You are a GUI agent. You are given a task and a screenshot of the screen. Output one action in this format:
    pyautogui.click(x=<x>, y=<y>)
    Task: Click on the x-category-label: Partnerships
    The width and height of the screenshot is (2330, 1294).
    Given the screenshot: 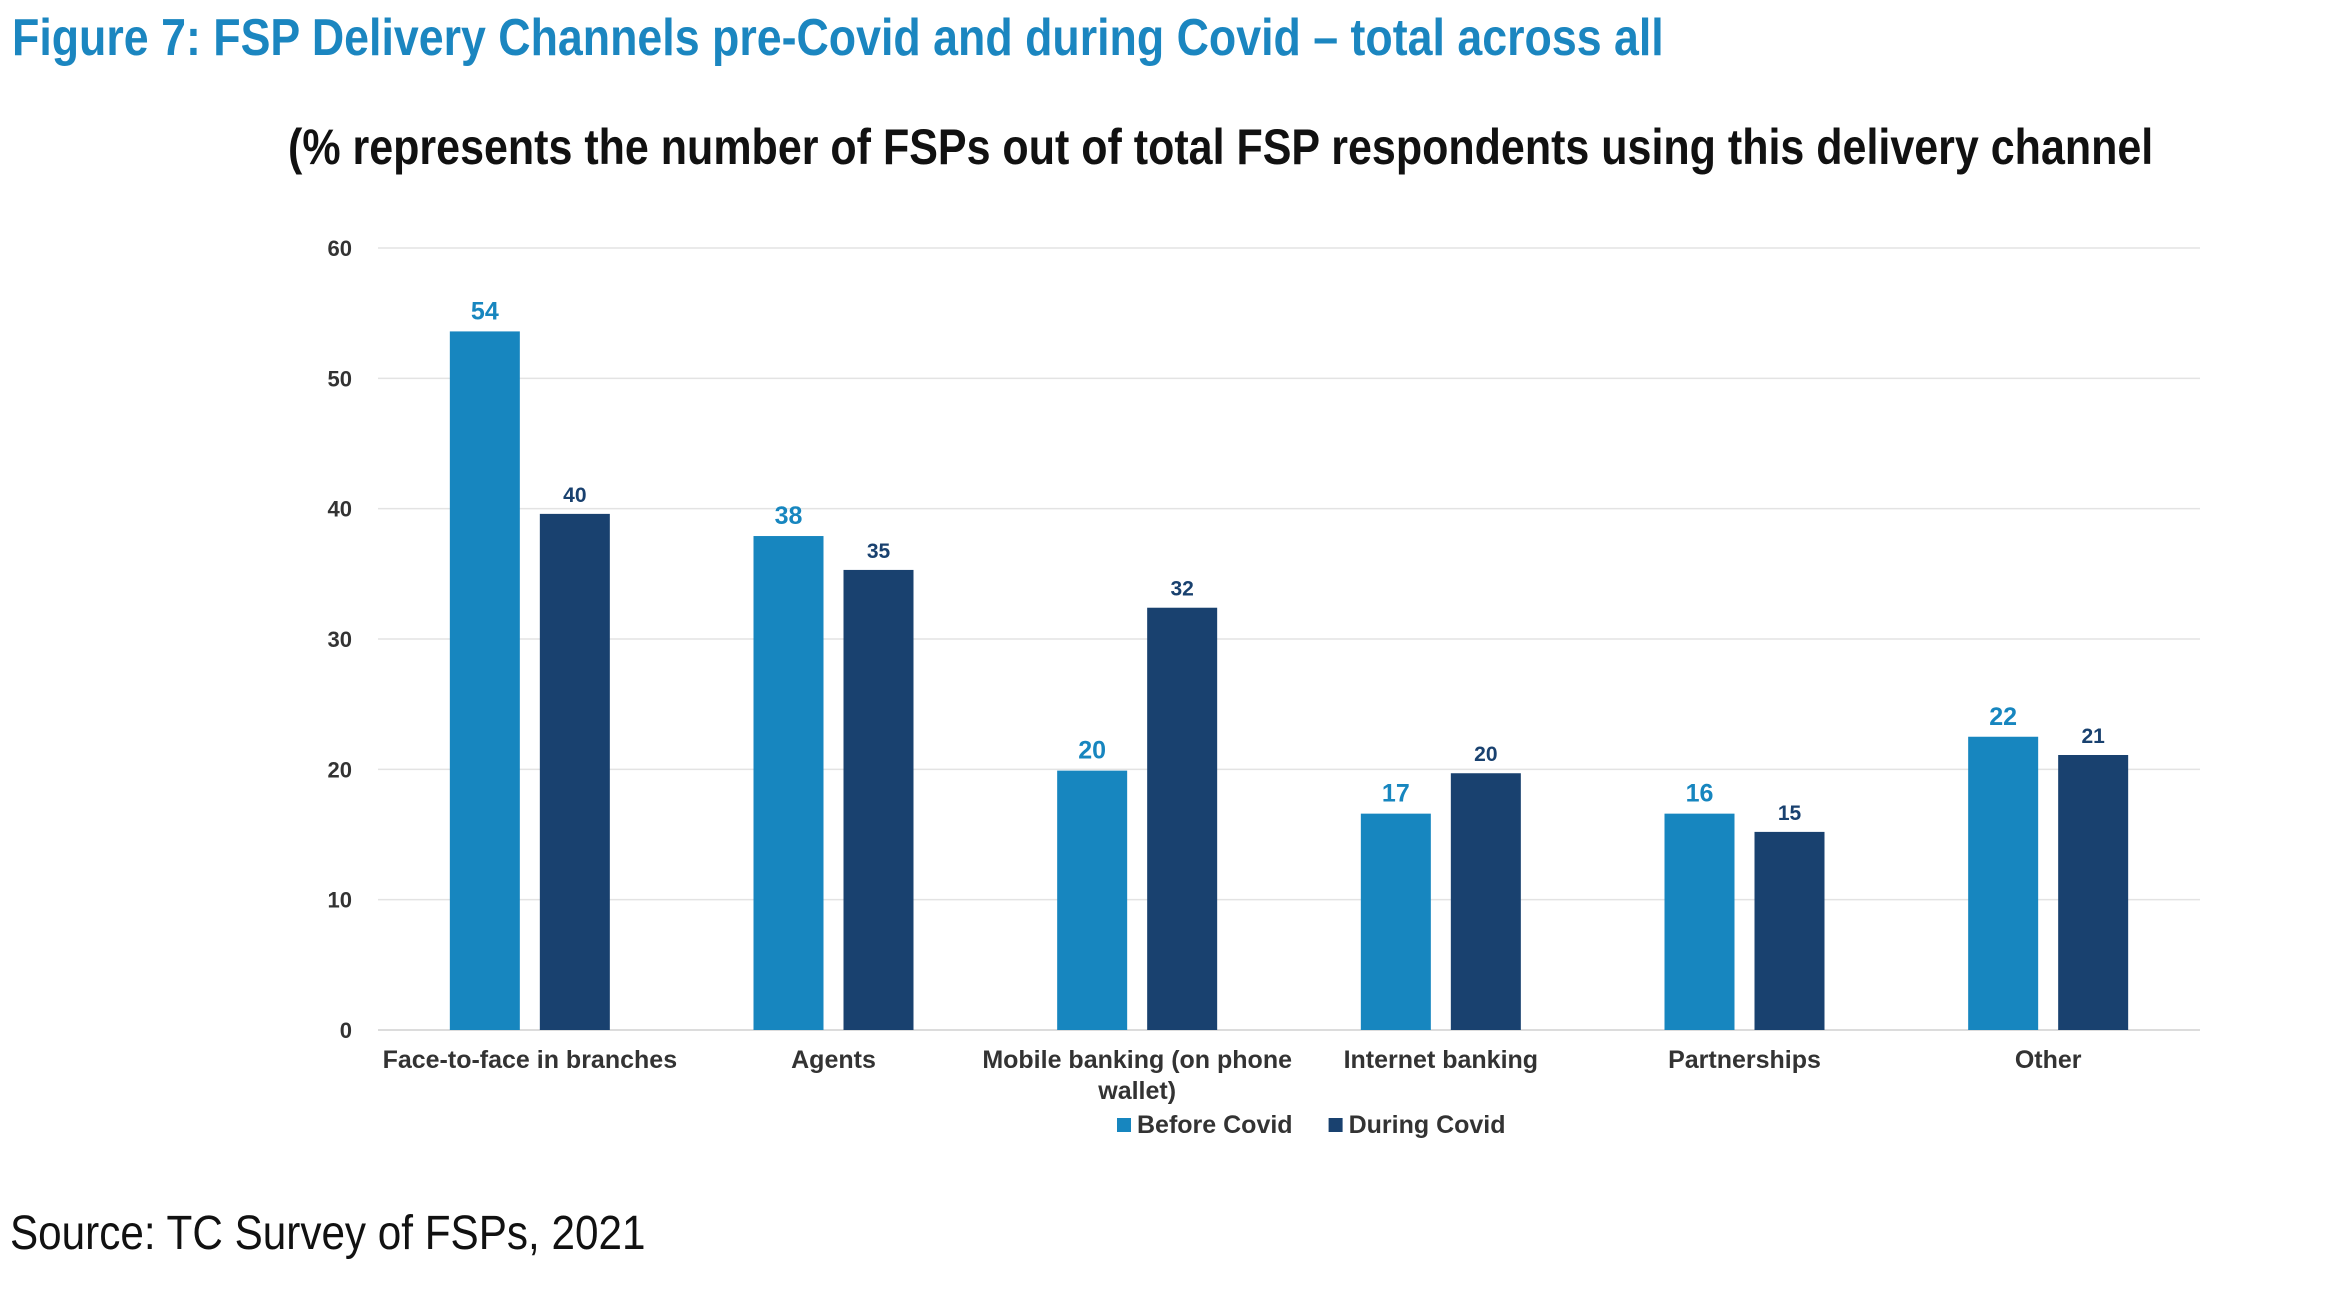 What is the action you would take?
    pyautogui.click(x=1744, y=1060)
    